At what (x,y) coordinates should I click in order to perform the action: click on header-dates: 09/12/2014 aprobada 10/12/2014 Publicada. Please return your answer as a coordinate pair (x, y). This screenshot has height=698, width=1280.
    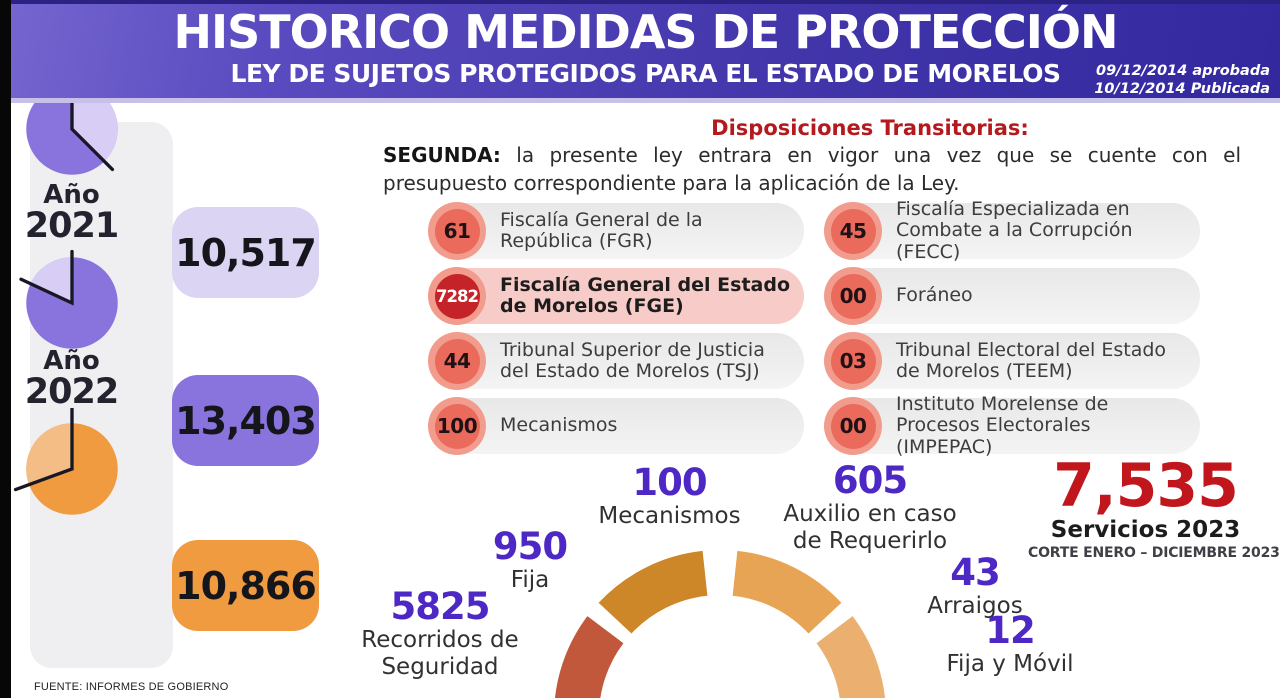
    Looking at the image, I should click on (1182, 80).